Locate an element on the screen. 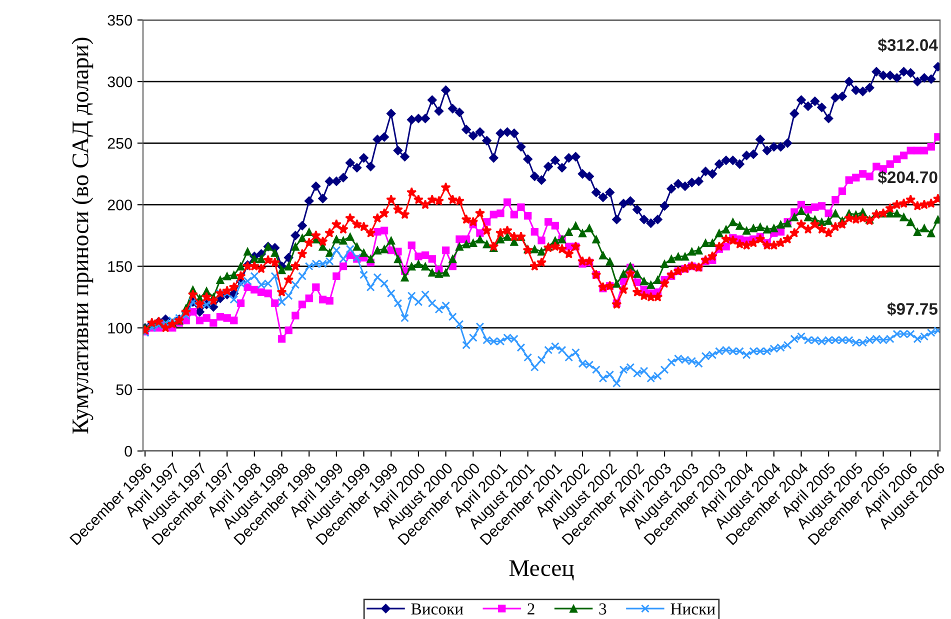  y-tick-label: 200 is located at coordinates (120, 205).